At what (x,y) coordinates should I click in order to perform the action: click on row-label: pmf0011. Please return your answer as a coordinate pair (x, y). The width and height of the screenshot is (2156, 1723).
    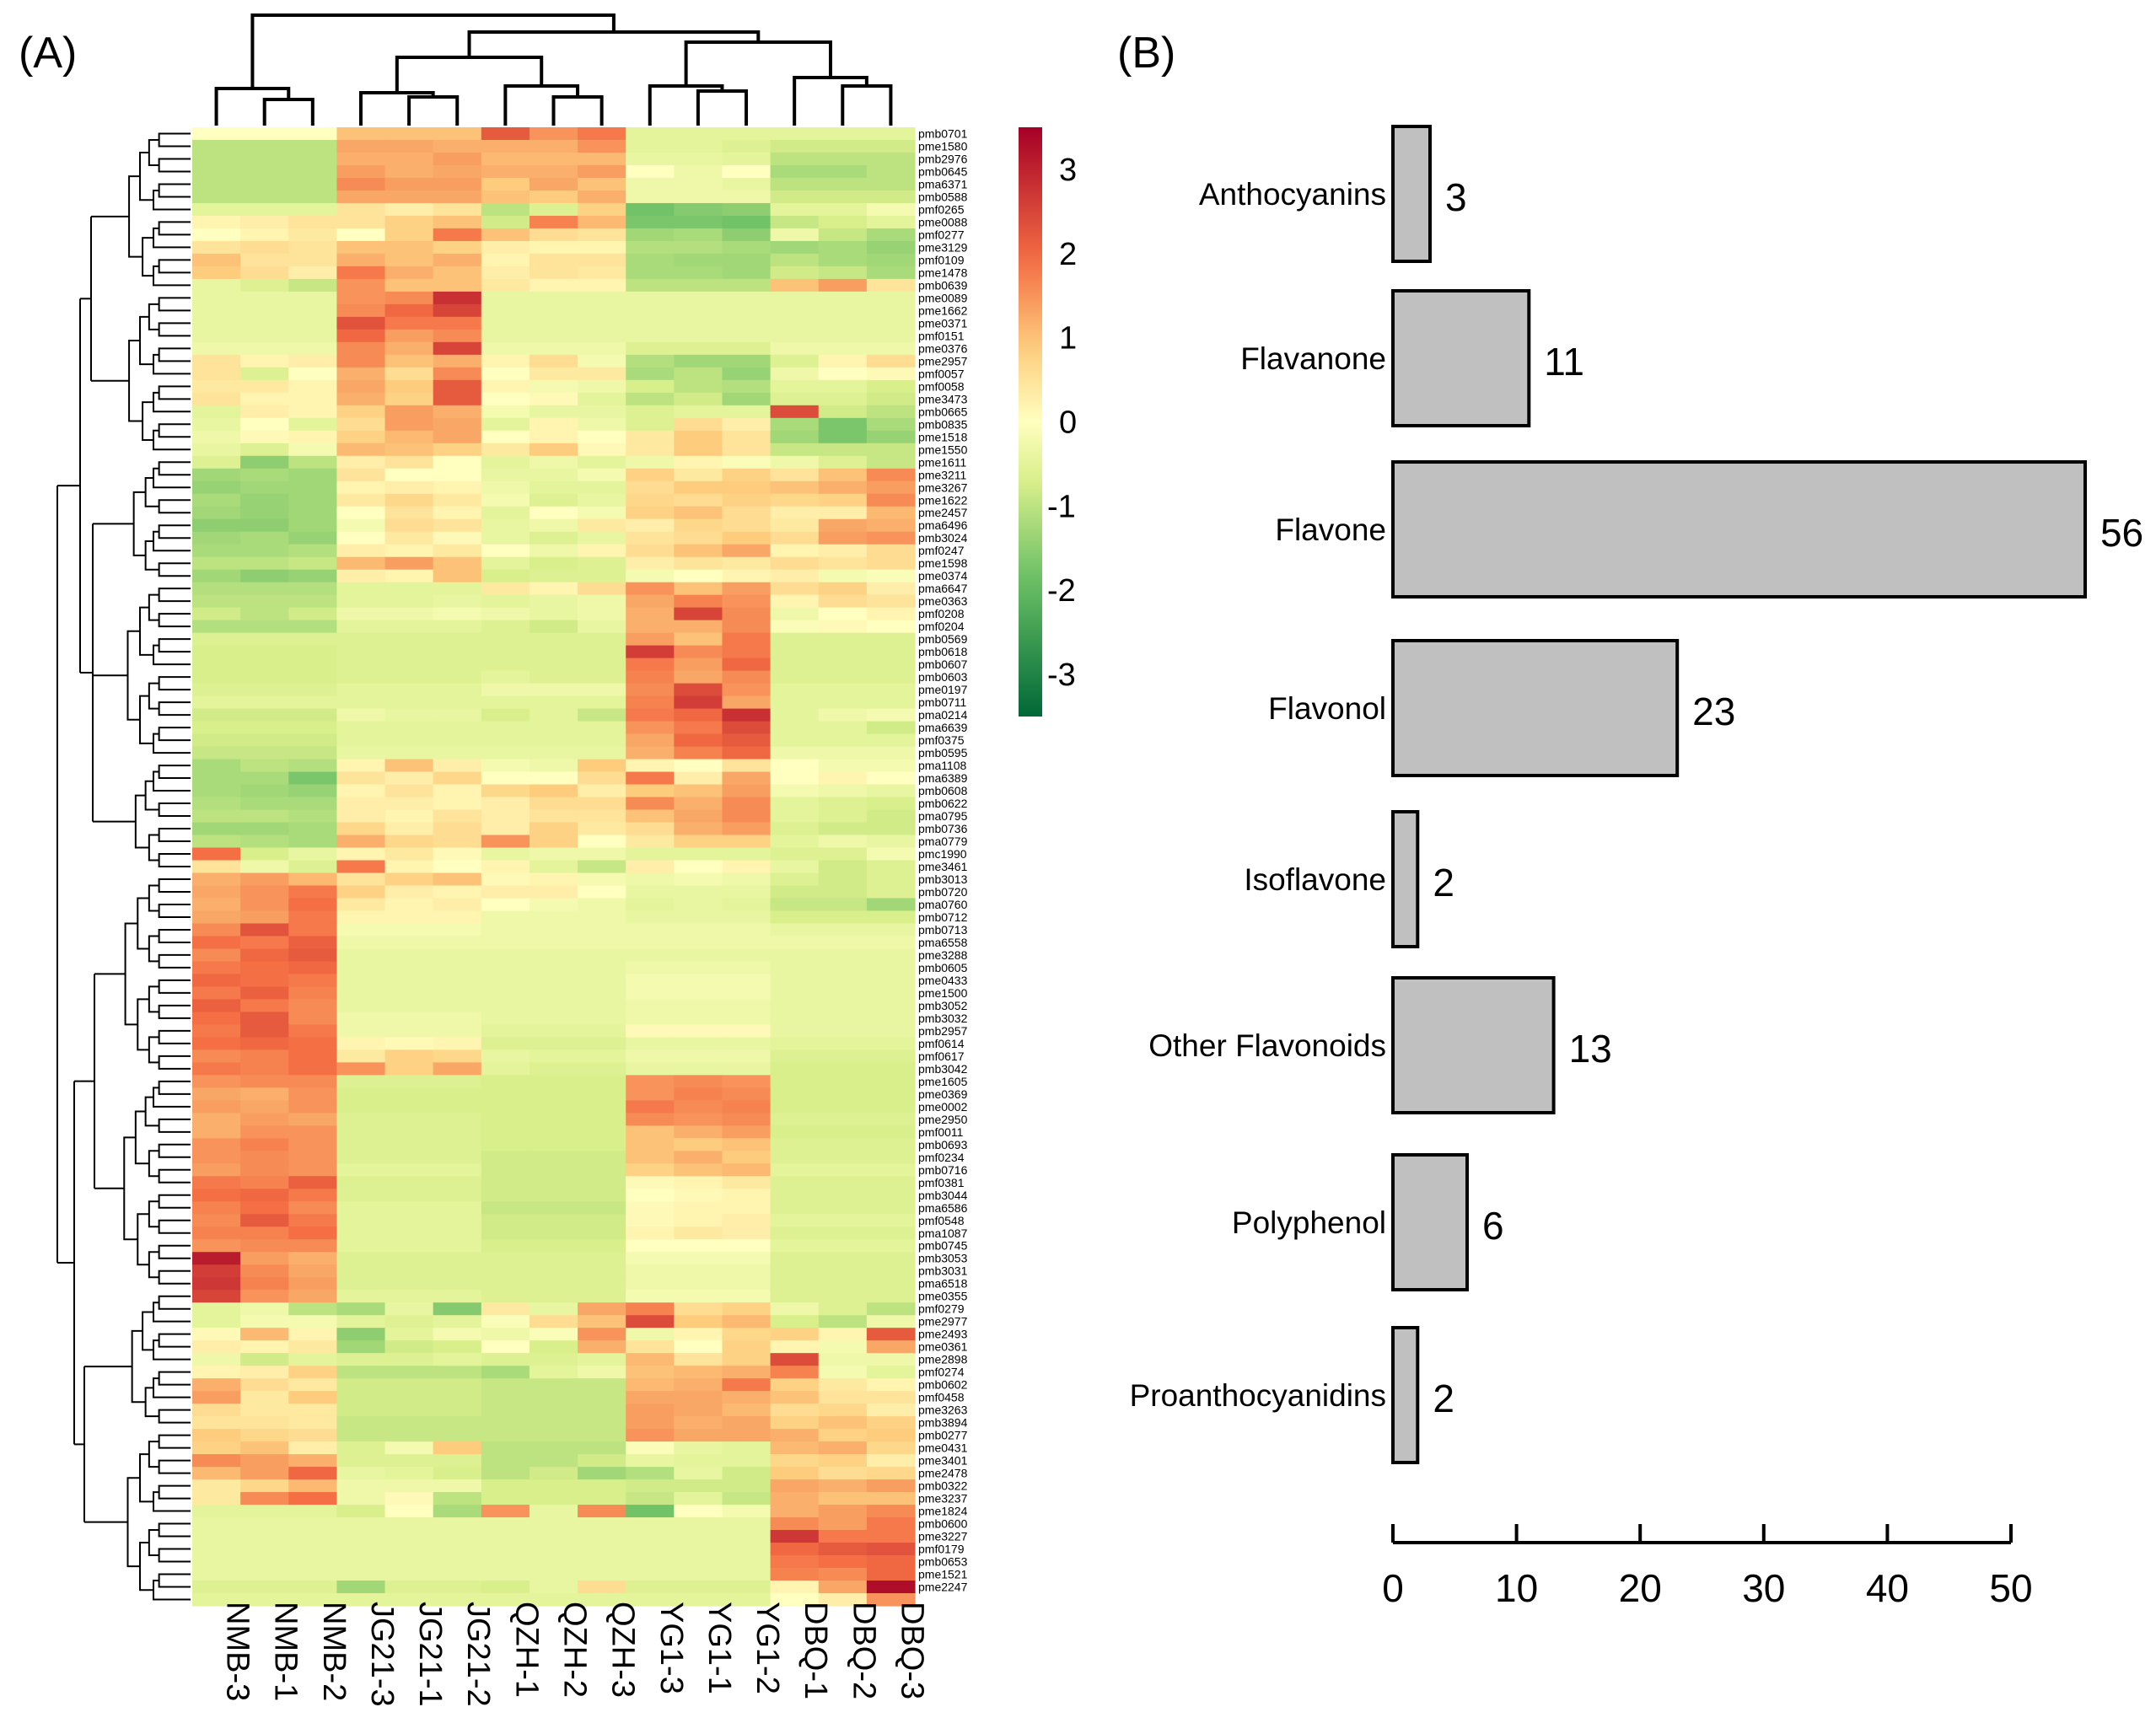
    Looking at the image, I should click on (941, 1132).